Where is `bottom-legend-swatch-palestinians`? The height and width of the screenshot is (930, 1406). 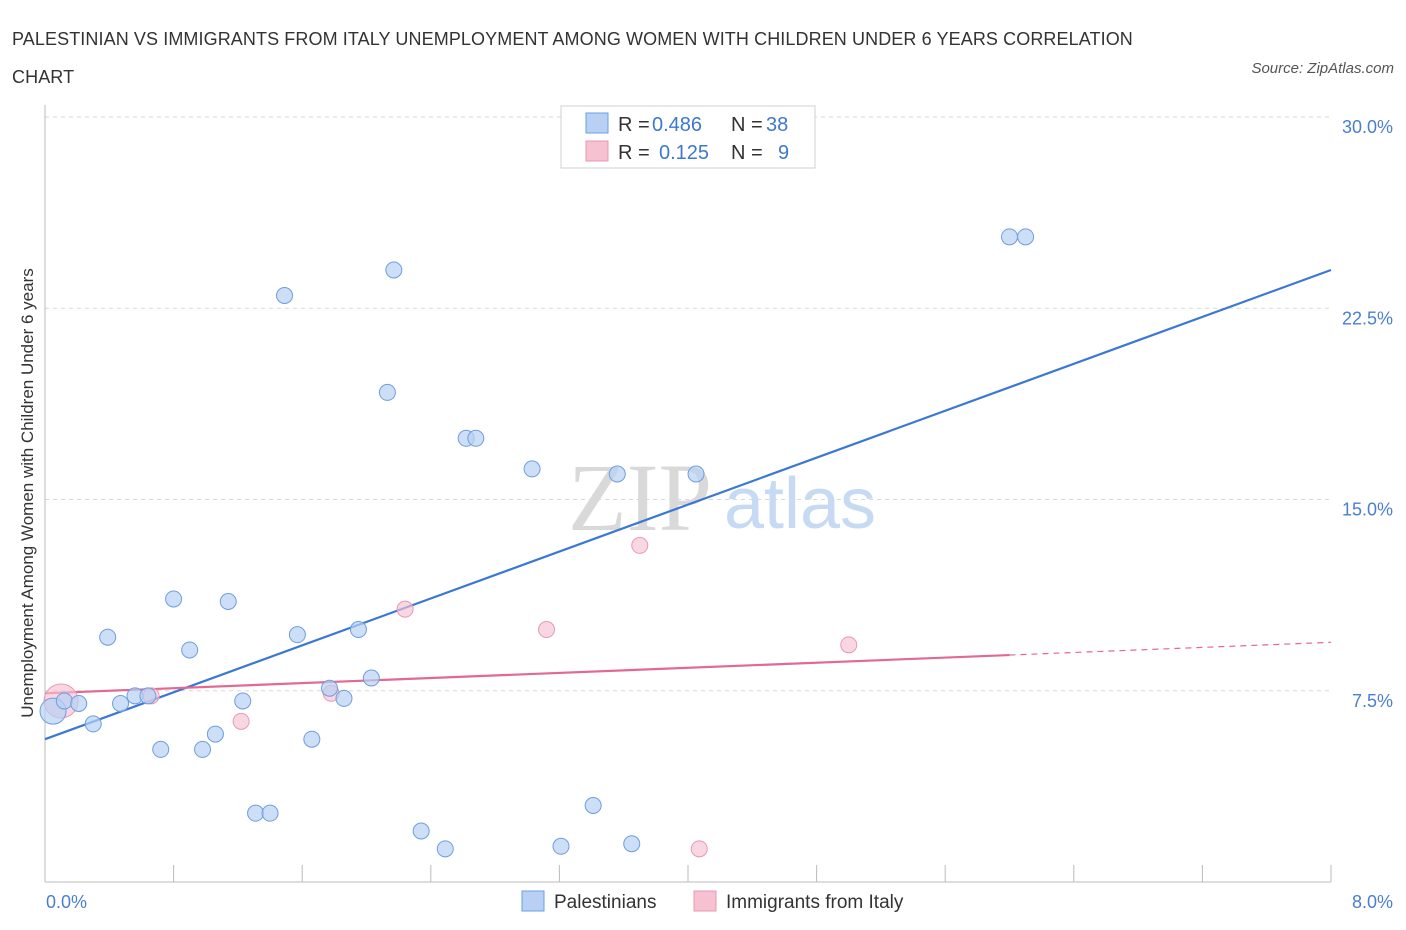 bottom-legend-swatch-palestinians is located at coordinates (533, 901).